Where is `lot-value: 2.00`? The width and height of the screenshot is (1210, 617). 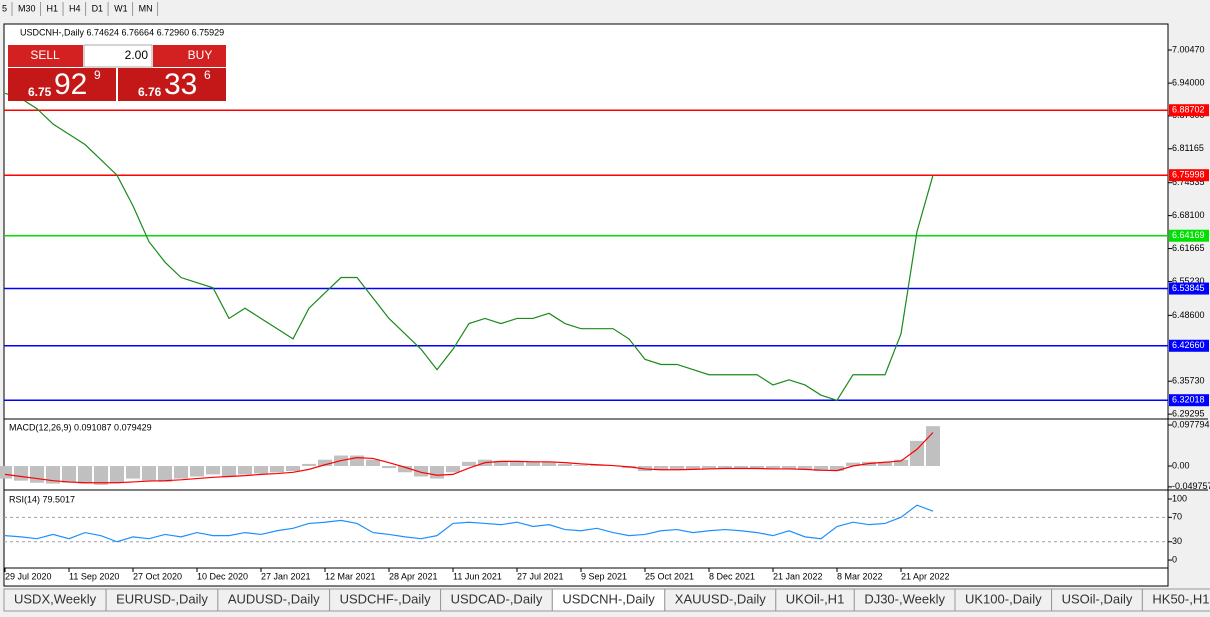
lot-value: 2.00 is located at coordinates (137, 55).